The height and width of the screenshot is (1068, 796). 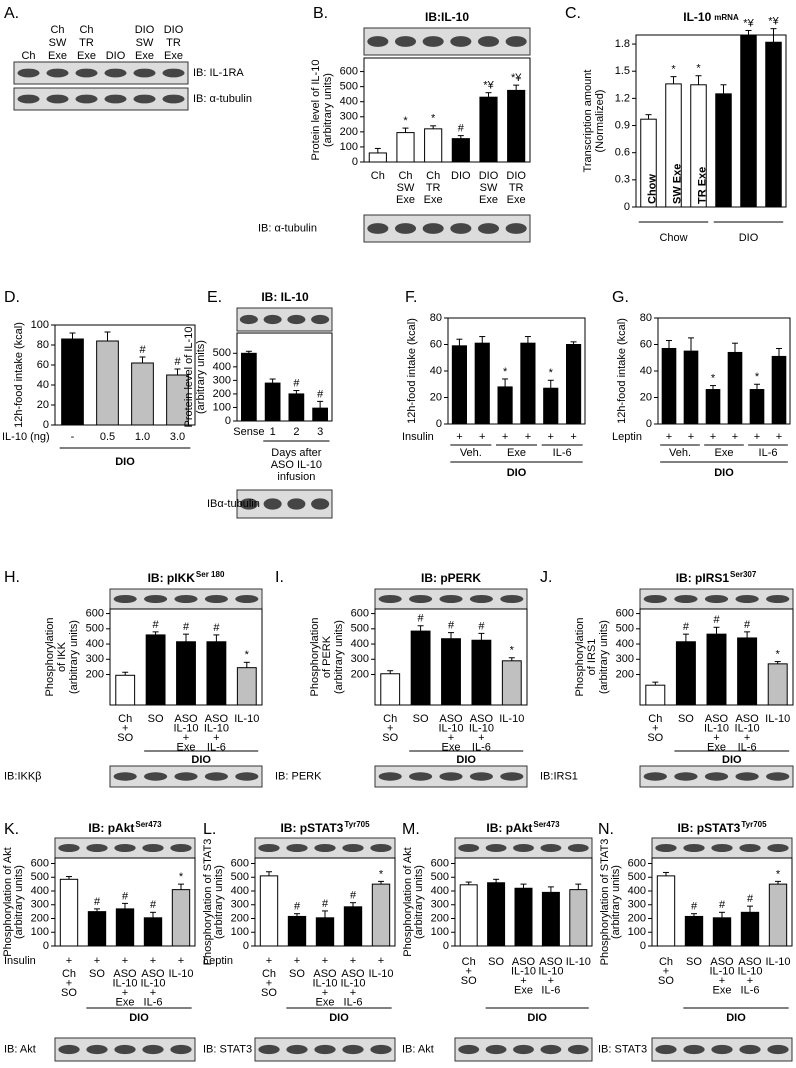 I want to click on x-tick-label: TR, so click(x=433, y=188).